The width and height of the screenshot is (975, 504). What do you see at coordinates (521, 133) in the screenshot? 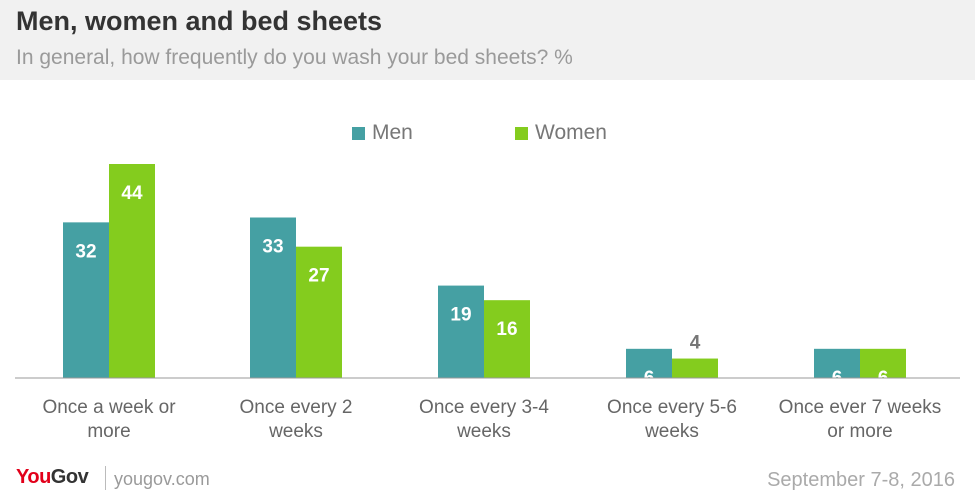
I see `legend-swatch-women` at bounding box center [521, 133].